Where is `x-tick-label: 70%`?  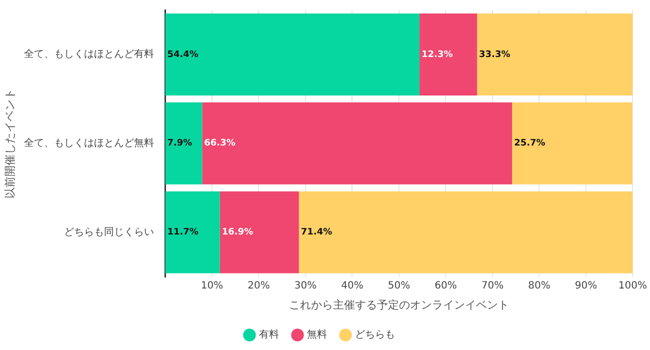
x-tick-label: 70% is located at coordinates (492, 286).